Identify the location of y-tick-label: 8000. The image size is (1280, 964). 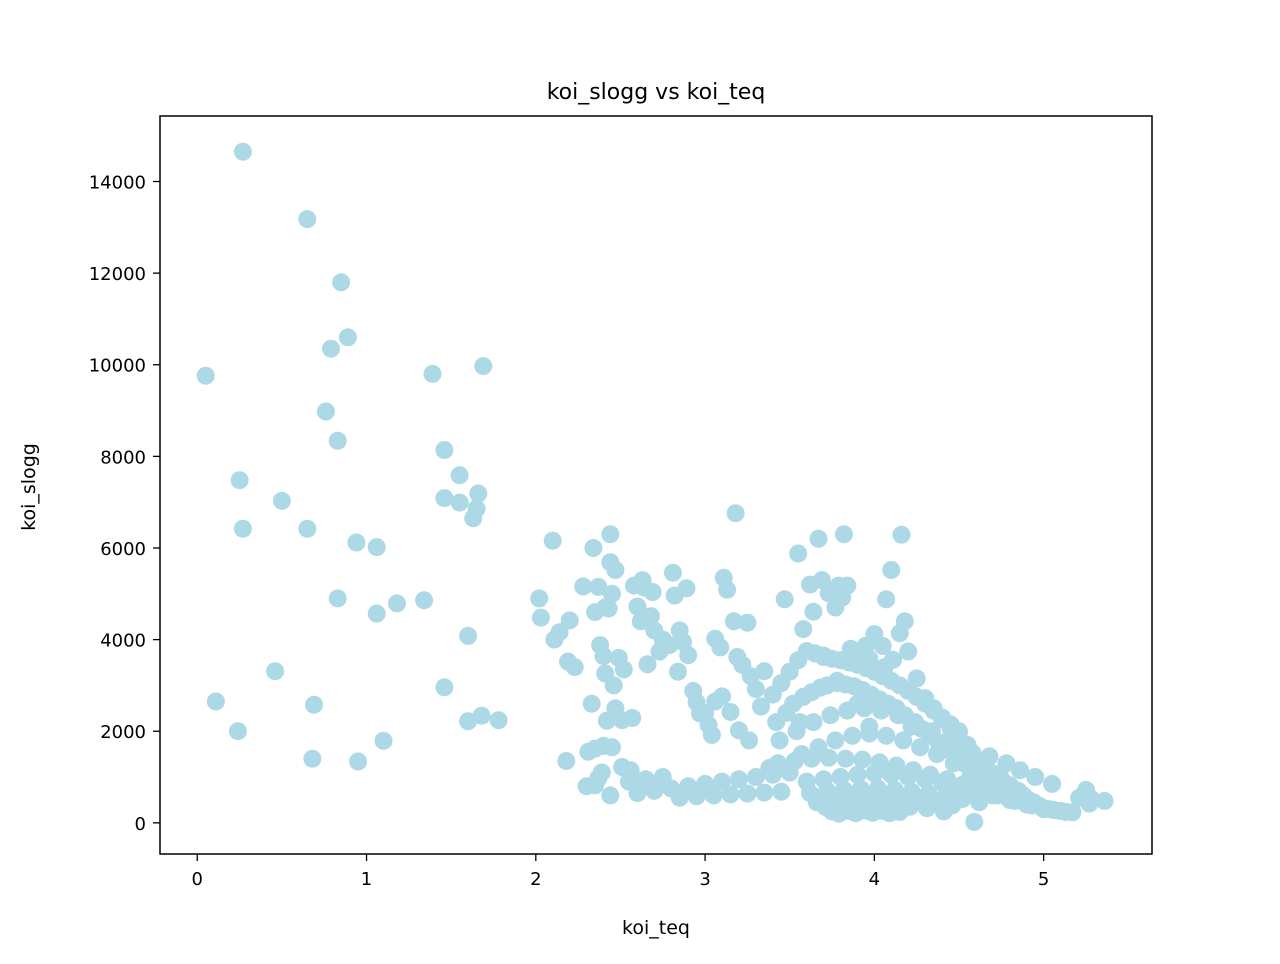
(123, 457).